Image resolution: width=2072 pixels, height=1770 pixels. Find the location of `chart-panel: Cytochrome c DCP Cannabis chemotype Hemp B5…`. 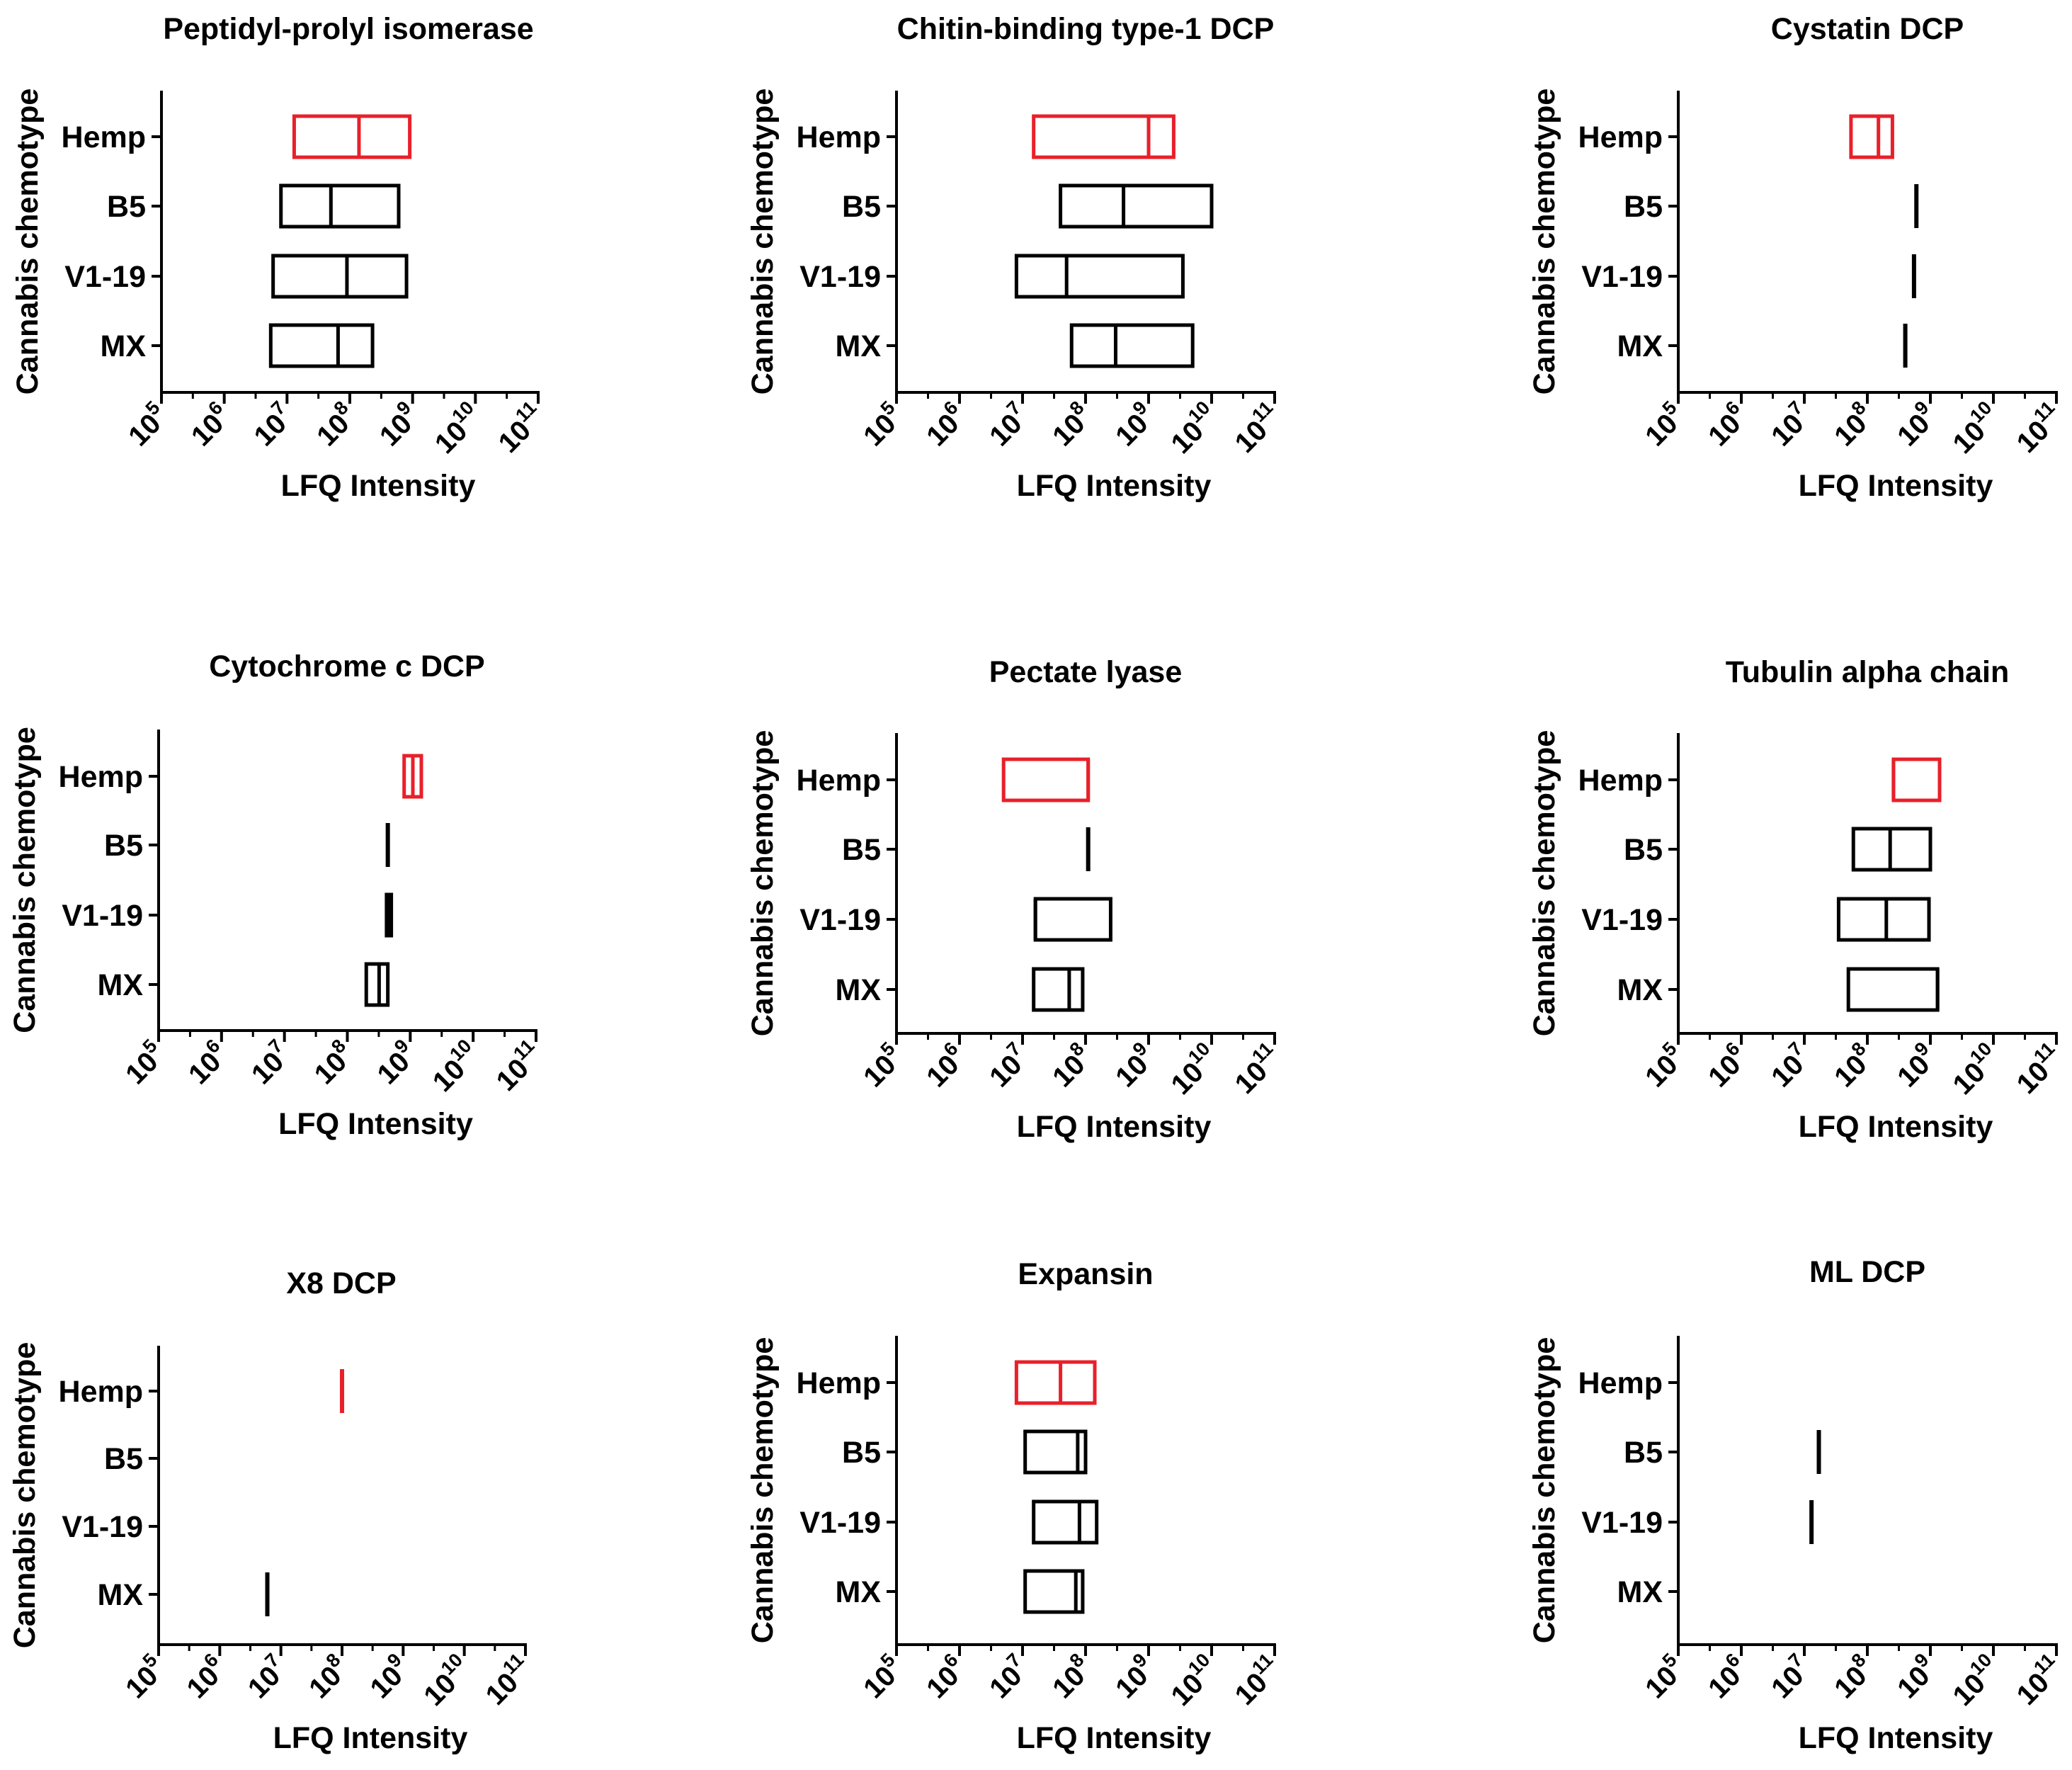

chart-panel: Cytochrome c DCP Cannabis chemotype Hemp B5… is located at coordinates (279, 895).